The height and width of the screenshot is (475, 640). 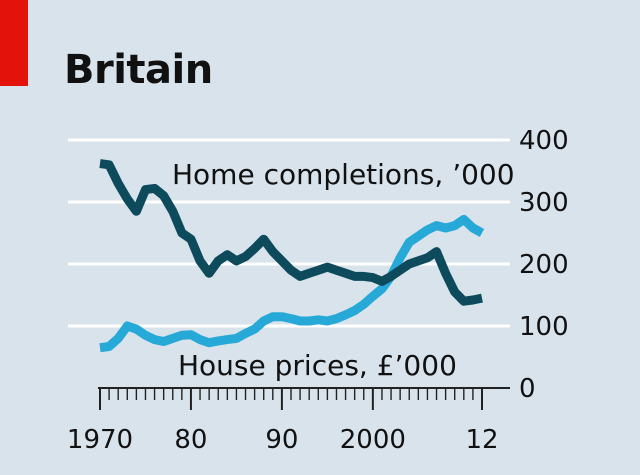 What do you see at coordinates (100, 440) in the screenshot?
I see `x-tick-label: 1970` at bounding box center [100, 440].